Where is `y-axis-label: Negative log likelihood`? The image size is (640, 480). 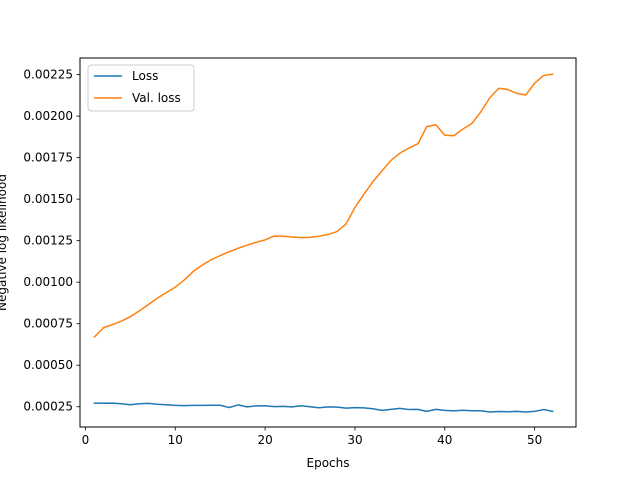 y-axis-label: Negative log likelihood is located at coordinates (4, 242).